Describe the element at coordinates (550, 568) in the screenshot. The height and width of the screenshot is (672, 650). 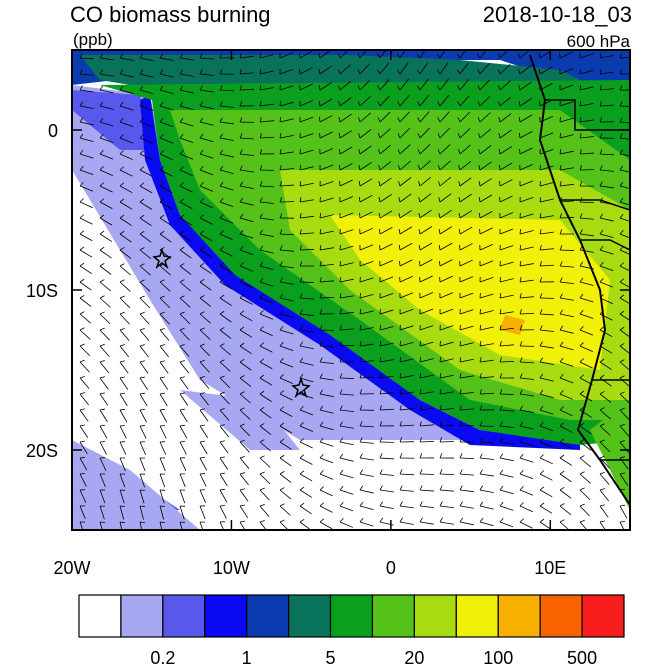
I see `x-tick-label: 10E` at that location.